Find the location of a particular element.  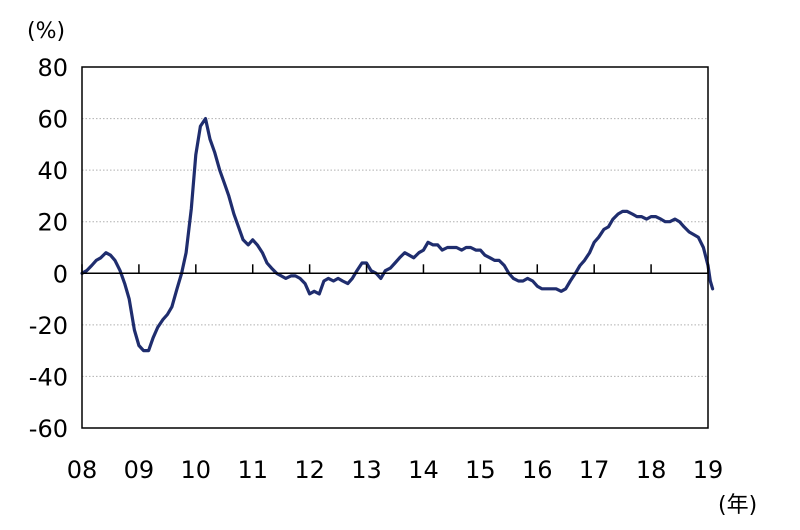

x-tick-label: 17 is located at coordinates (594, 470).